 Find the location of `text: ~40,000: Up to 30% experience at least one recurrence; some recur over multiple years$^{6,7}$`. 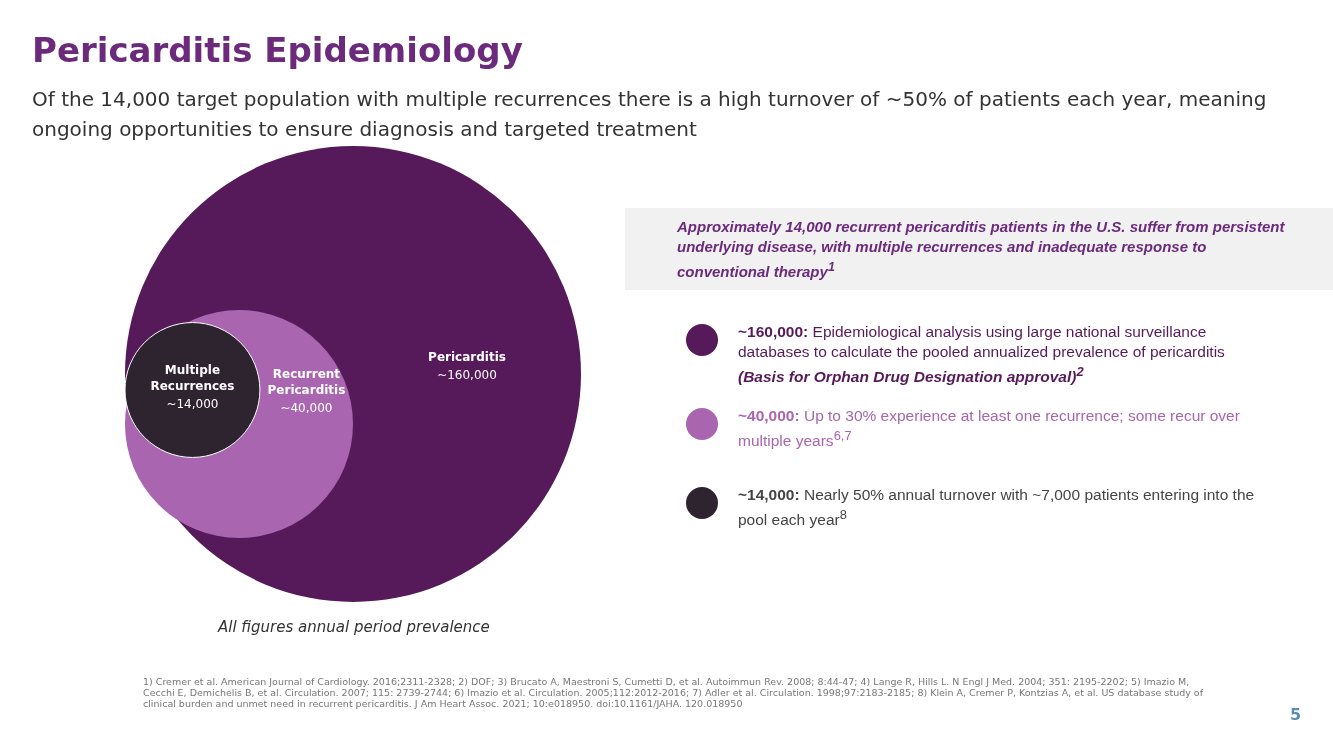

text: ~40,000: Up to 30% experience at least one recurrence; some recur over multiple years$^{6,7}$ is located at coordinates (989, 428).